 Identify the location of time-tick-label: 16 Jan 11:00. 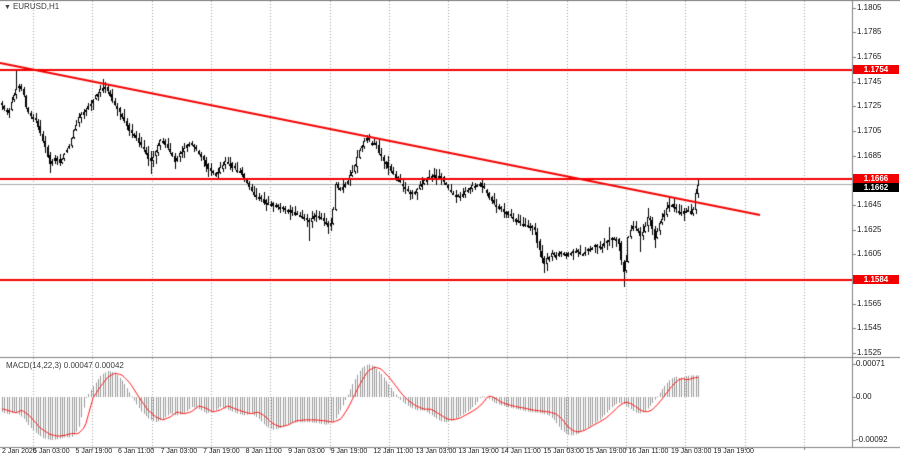
(648, 451).